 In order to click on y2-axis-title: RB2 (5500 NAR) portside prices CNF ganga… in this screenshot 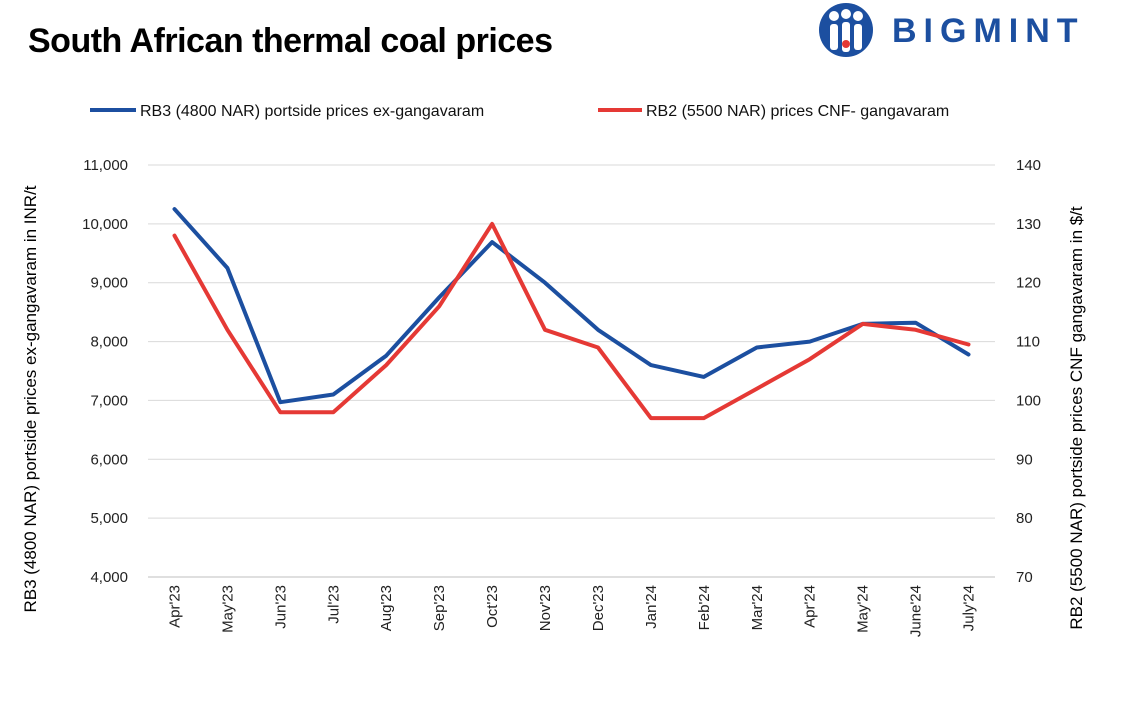, I will do `click(1076, 418)`.